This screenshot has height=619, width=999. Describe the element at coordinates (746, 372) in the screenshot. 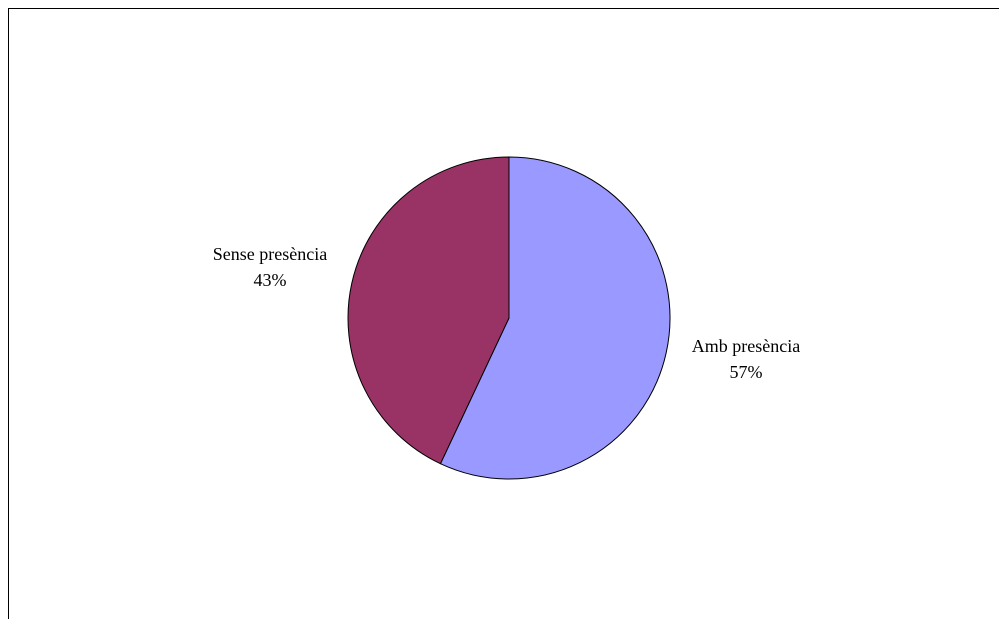

I see `slice-value-label: 57%` at that location.